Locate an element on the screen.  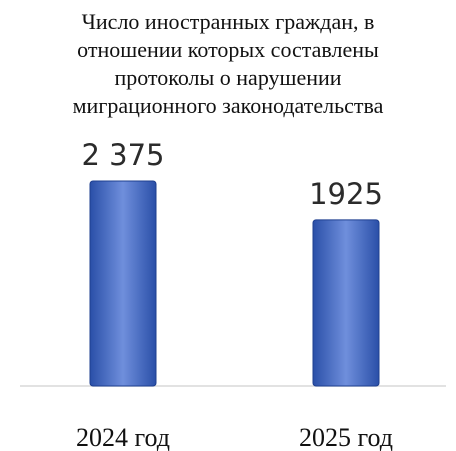
data-label-1: 2 375 is located at coordinates (122, 155).